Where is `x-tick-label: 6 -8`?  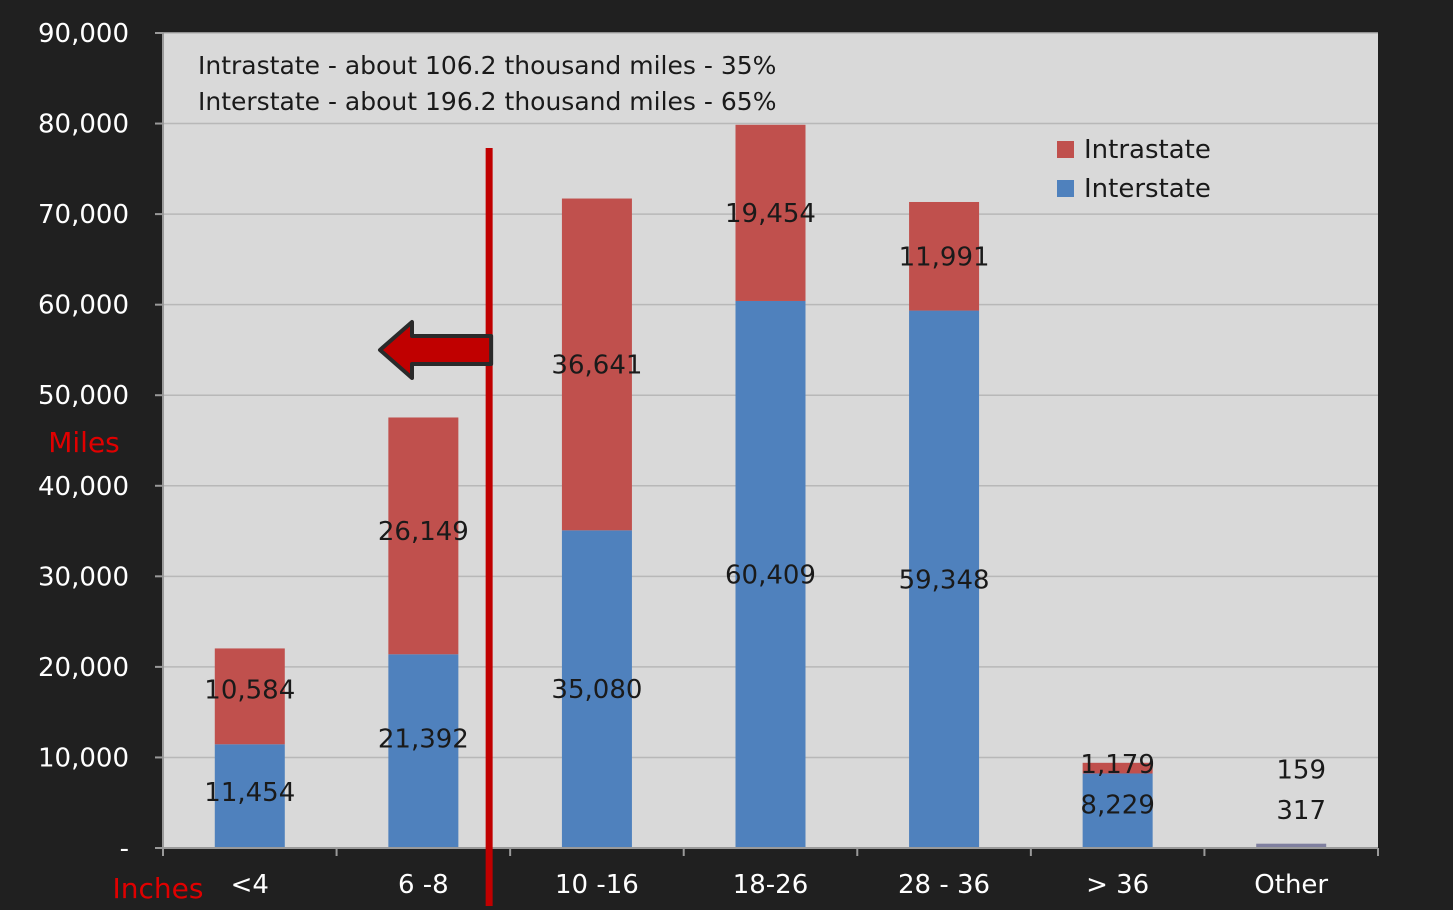 x-tick-label: 6 -8 is located at coordinates (423, 885).